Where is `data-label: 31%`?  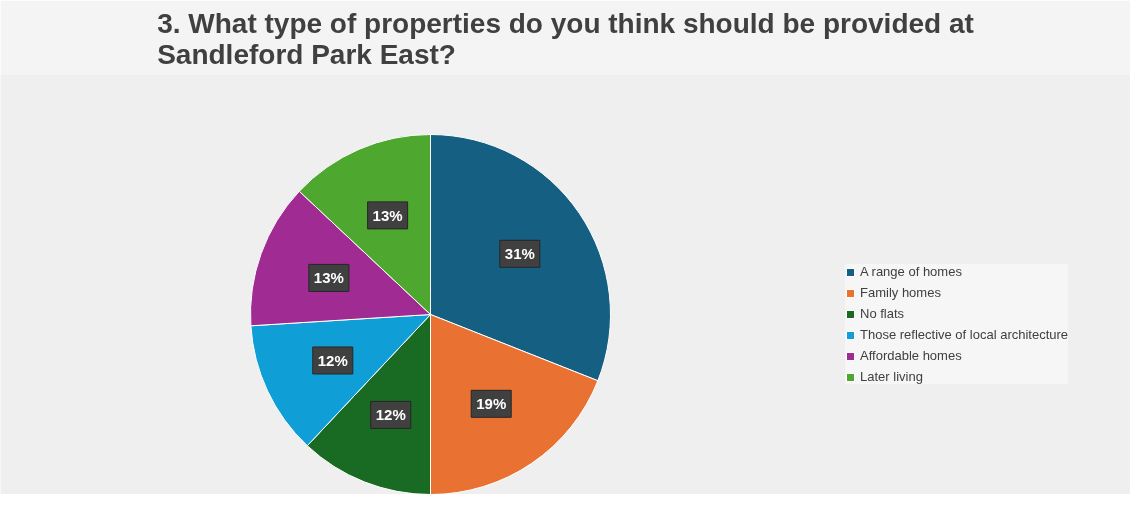 data-label: 31% is located at coordinates (519, 254).